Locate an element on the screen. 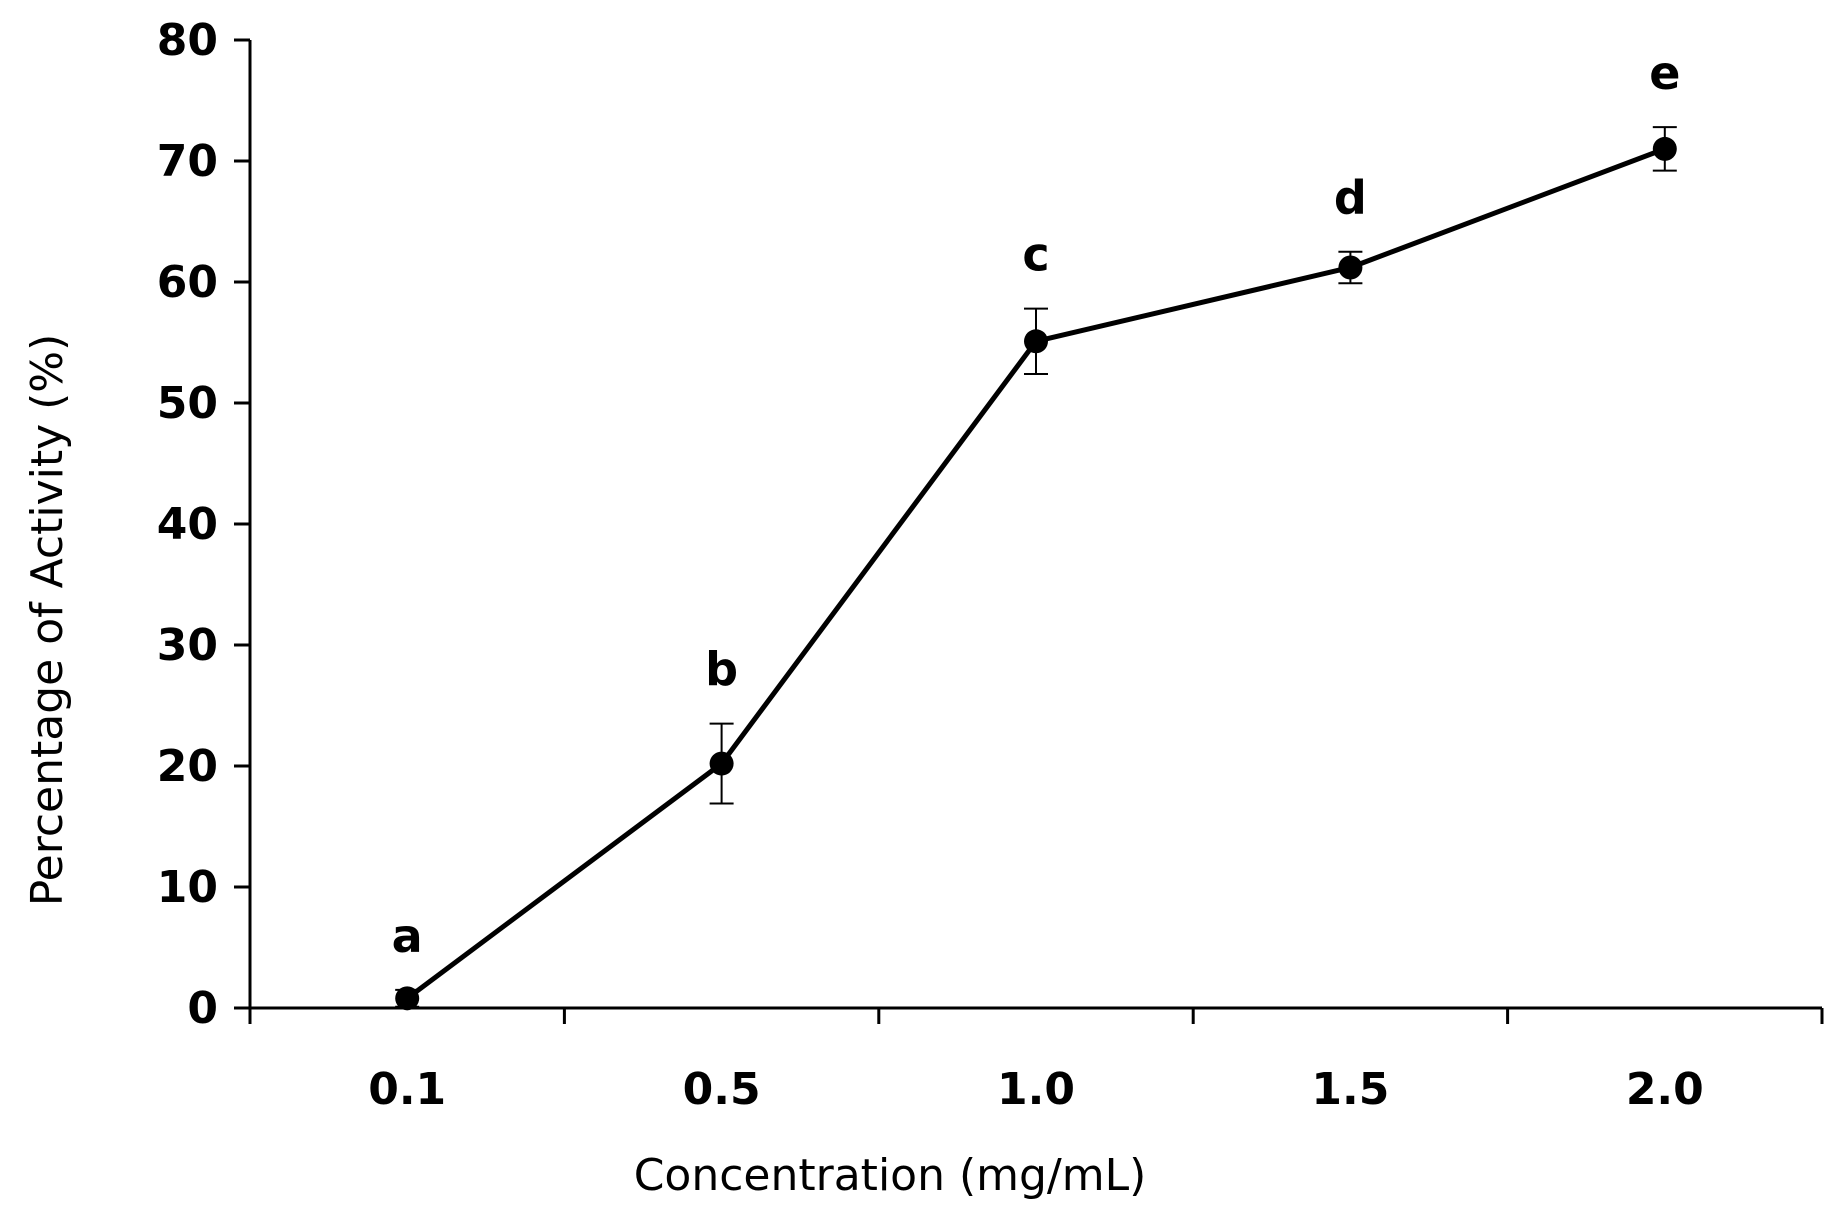 The image size is (1835, 1218). point-annotation: b is located at coordinates (721, 670).